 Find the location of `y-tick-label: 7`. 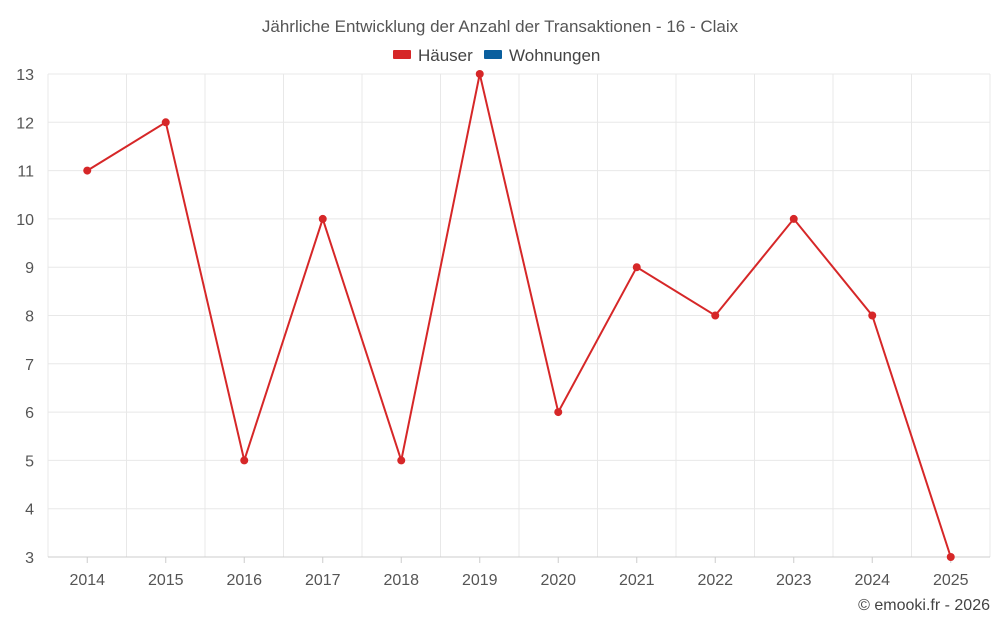

y-tick-label: 7 is located at coordinates (29, 365).